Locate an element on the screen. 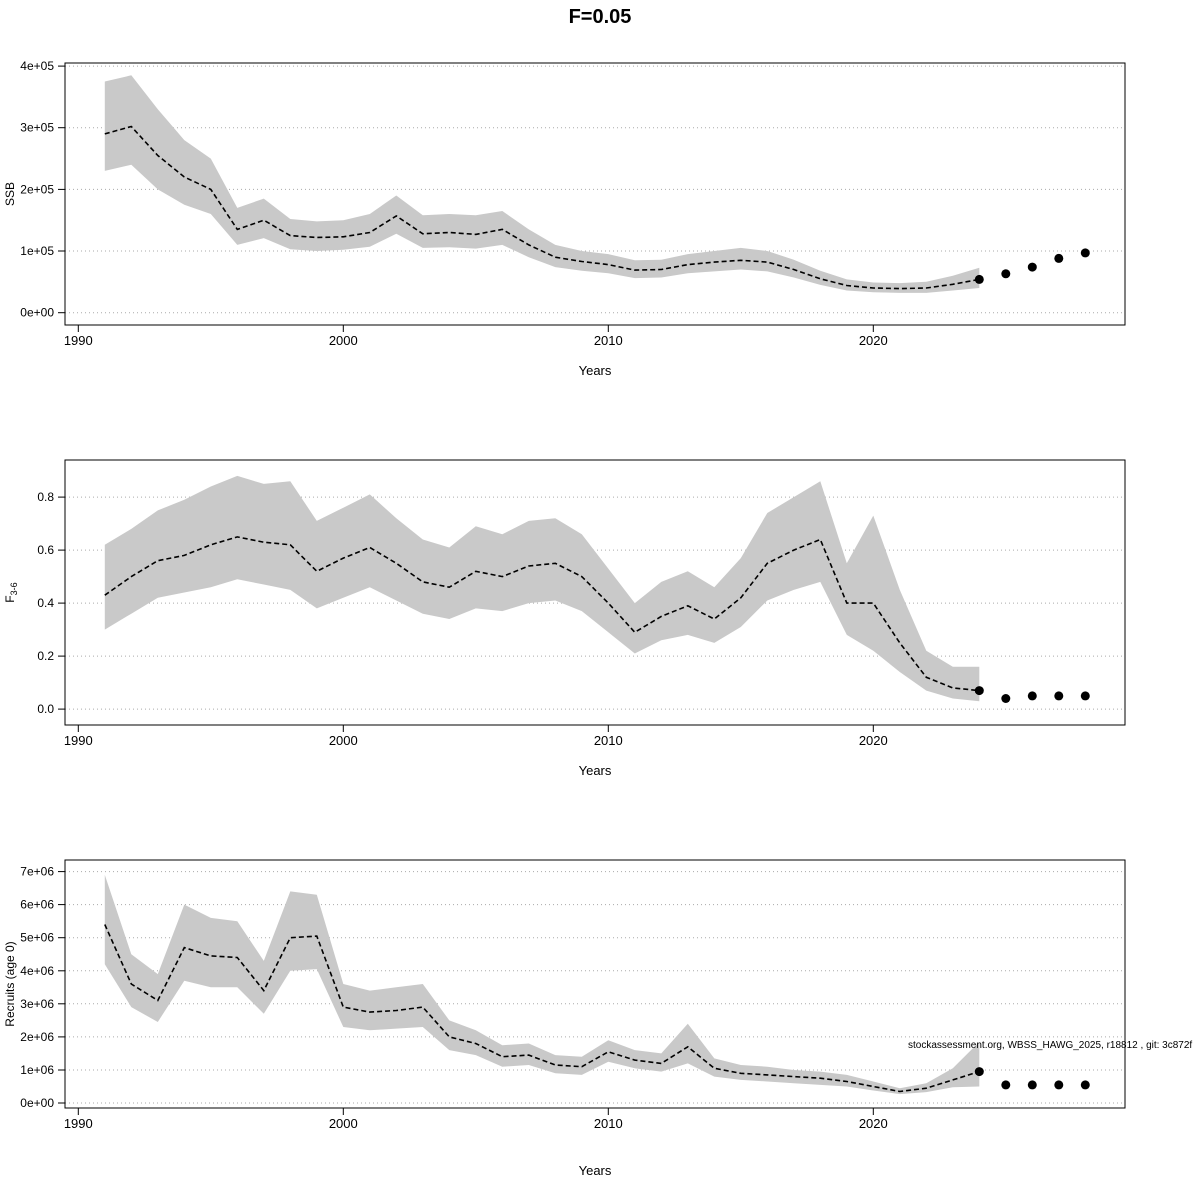 This screenshot has width=1200, height=1200. y-tick-label: 0.4 is located at coordinates (45, 603).